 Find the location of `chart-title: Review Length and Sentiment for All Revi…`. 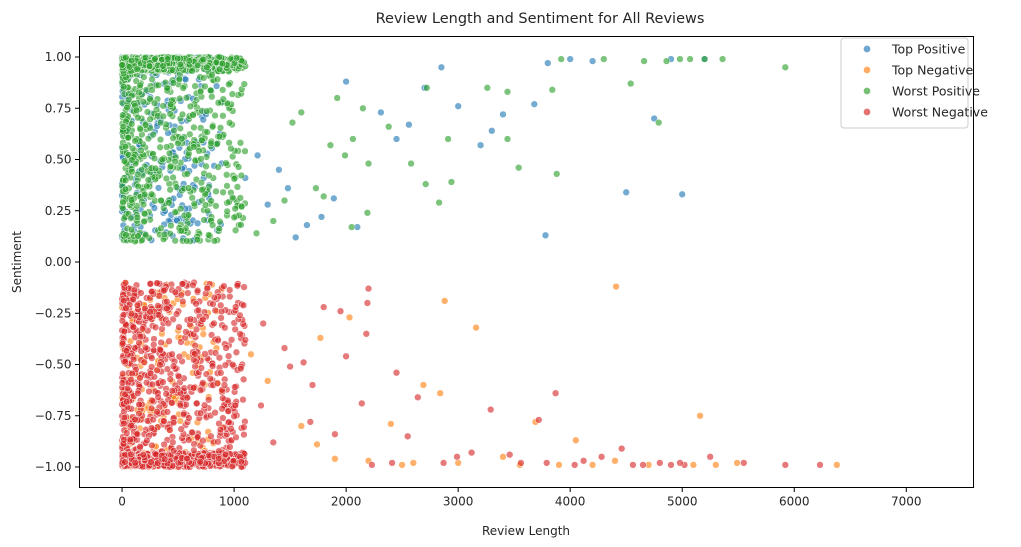

chart-title: Review Length and Sentiment for All Revi… is located at coordinates (540, 19).